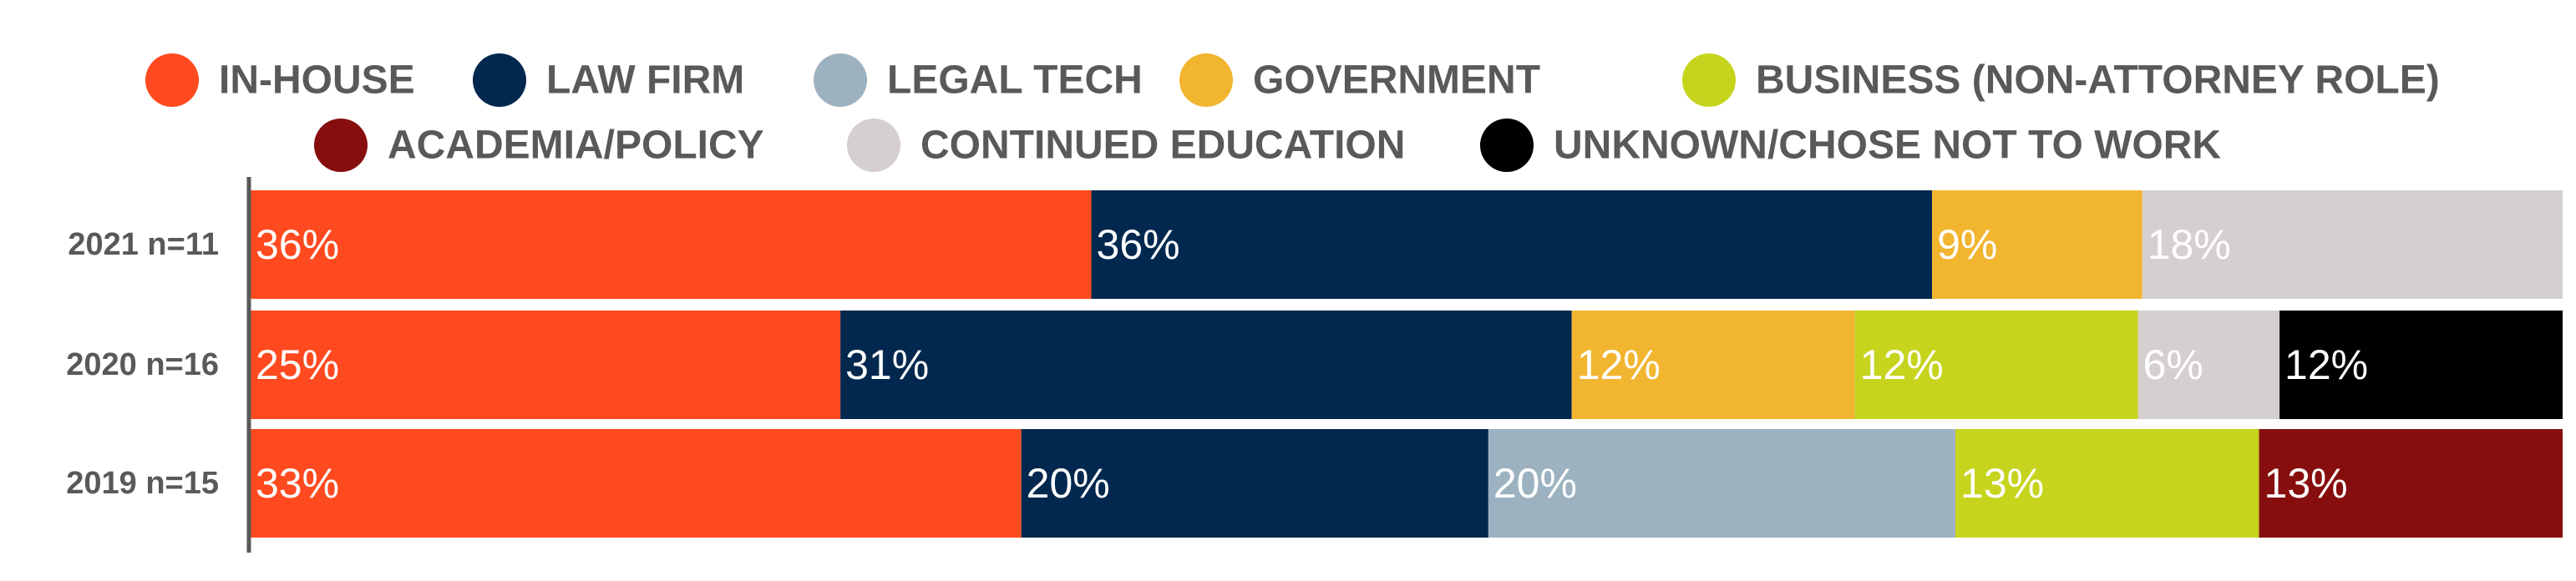 This screenshot has height=581, width=2576. Describe the element at coordinates (840, 80) in the screenshot. I see `legend-marker-legal-tech` at that location.